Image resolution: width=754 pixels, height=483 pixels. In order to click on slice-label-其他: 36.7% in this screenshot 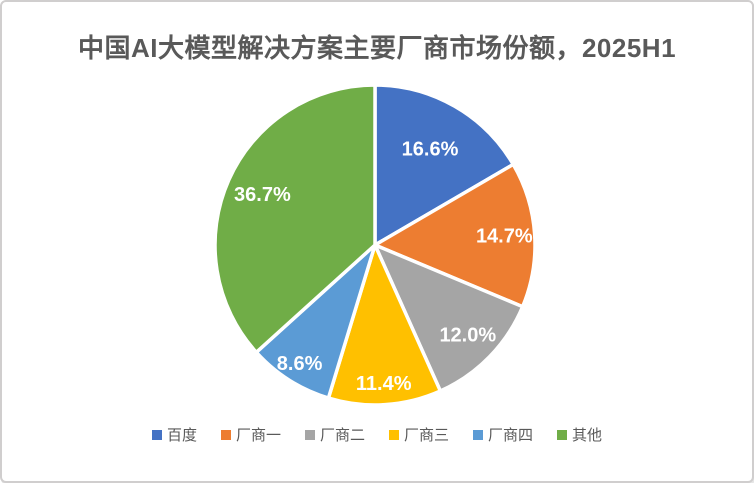, I will do `click(262, 195)`.